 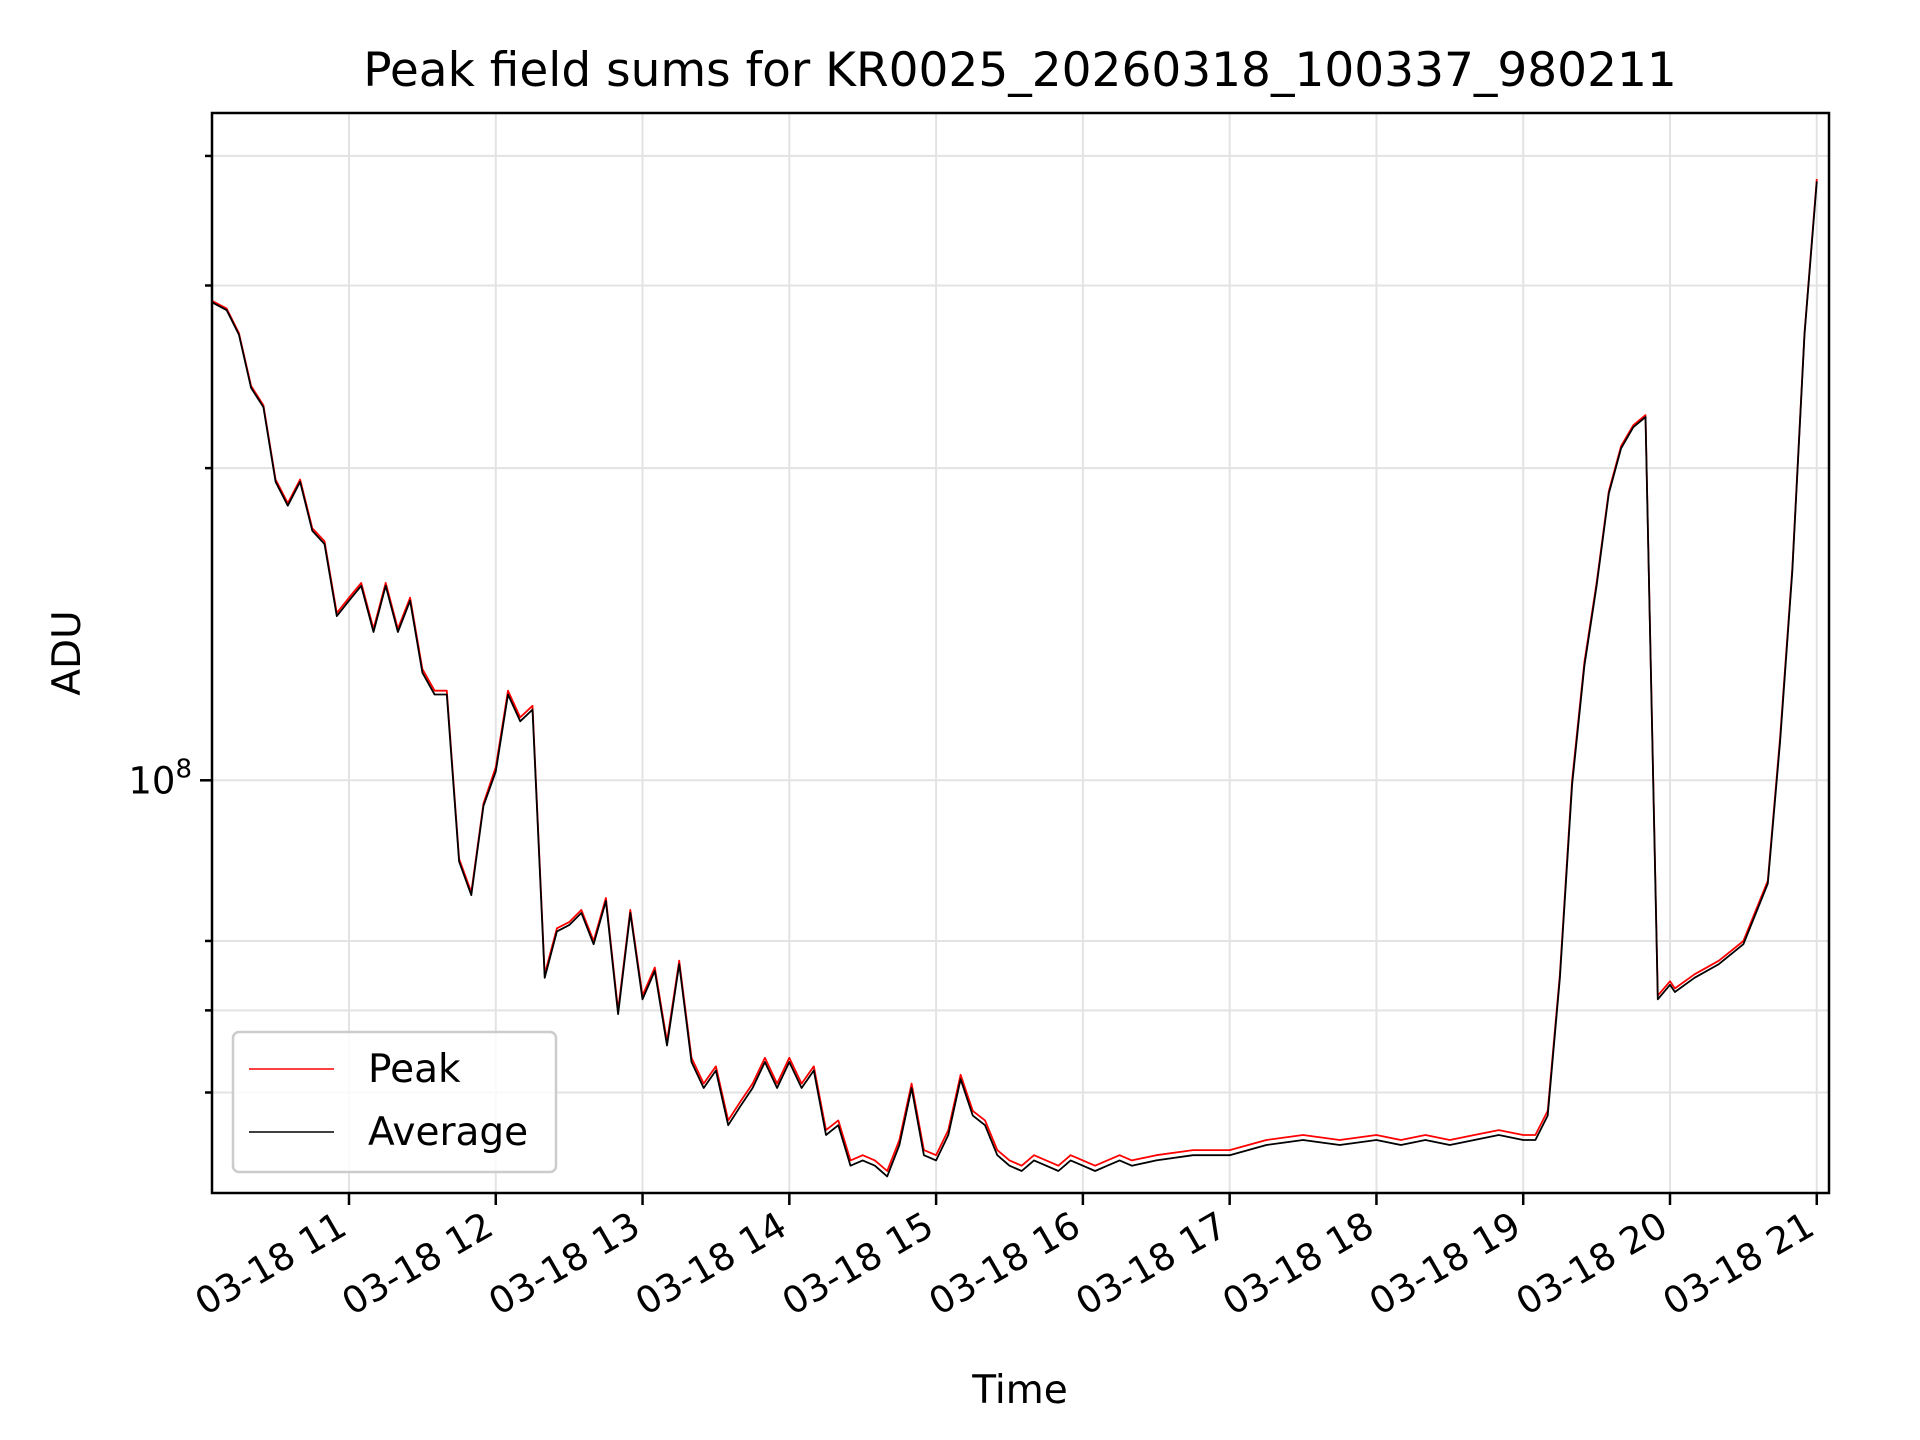 I want to click on legend-label-average: Average, so click(x=448, y=1132).